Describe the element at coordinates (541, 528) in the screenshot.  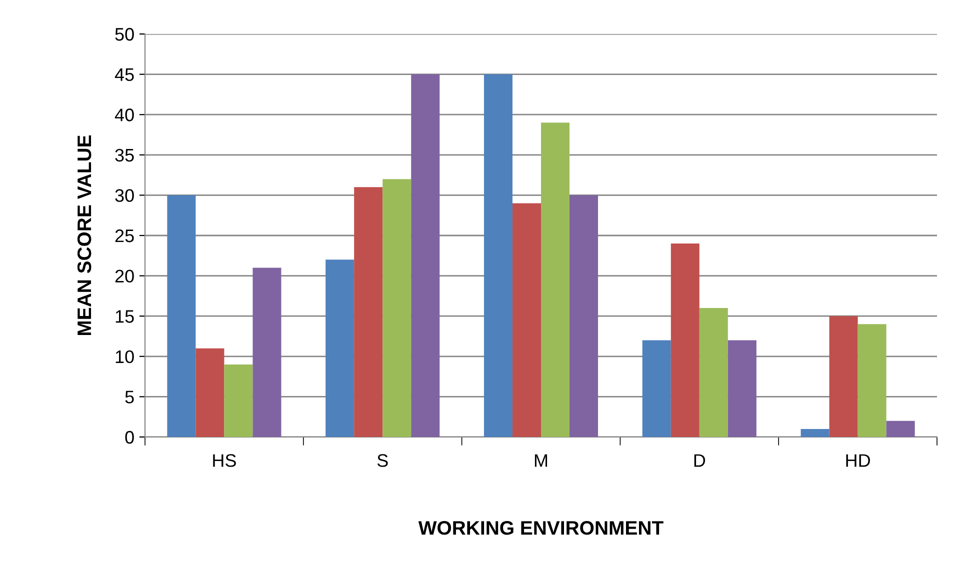
I see `x-axis-title: WORKING ENVIRONMENT` at that location.